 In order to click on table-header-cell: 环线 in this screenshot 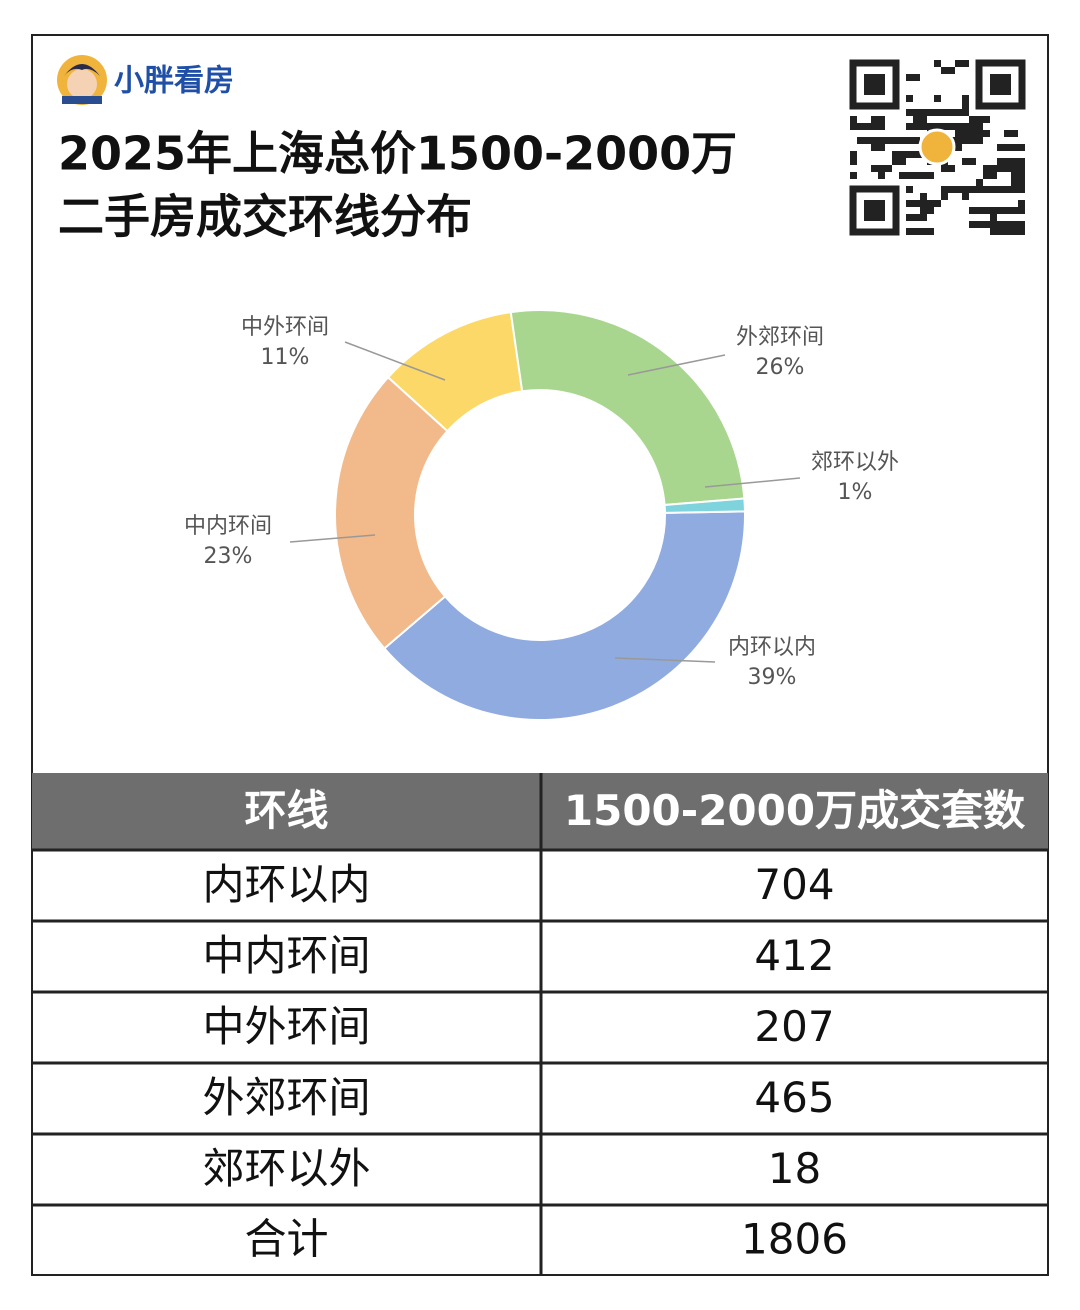, I will do `click(286, 810)`.